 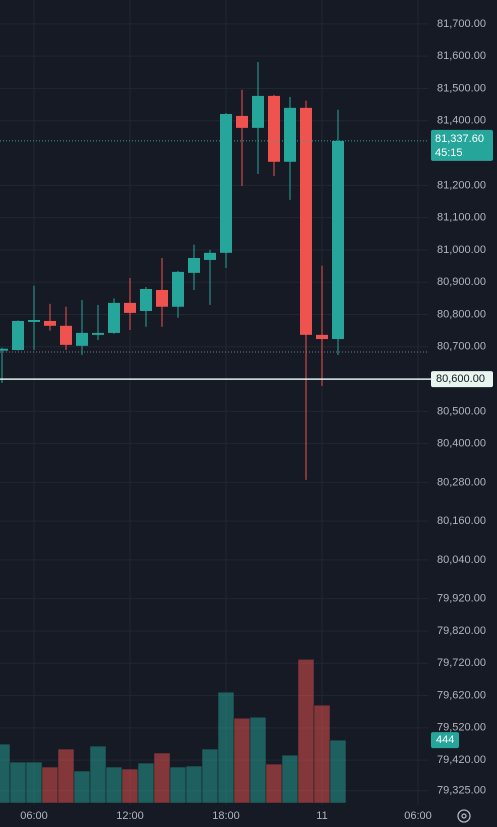 I want to click on settings-icon, so click(x=464, y=816).